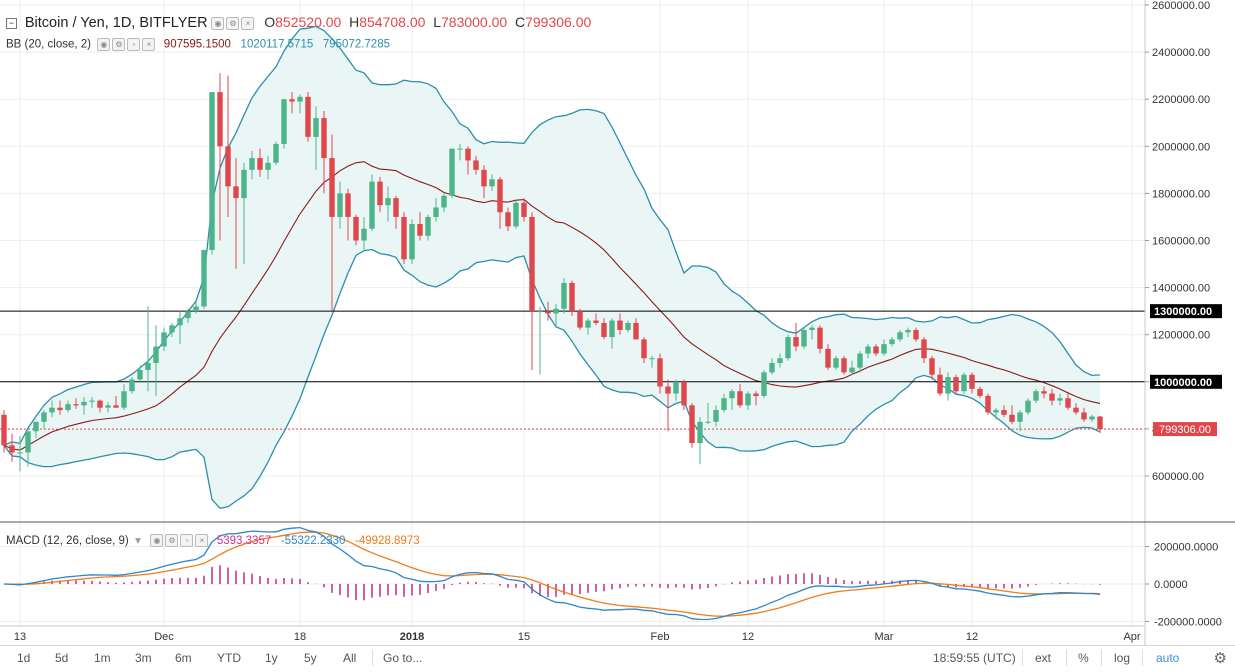  Describe the element at coordinates (116, 23) in the screenshot. I see `symbol-title: Bitcoin / Yen, 1D, BITFLYER` at that location.